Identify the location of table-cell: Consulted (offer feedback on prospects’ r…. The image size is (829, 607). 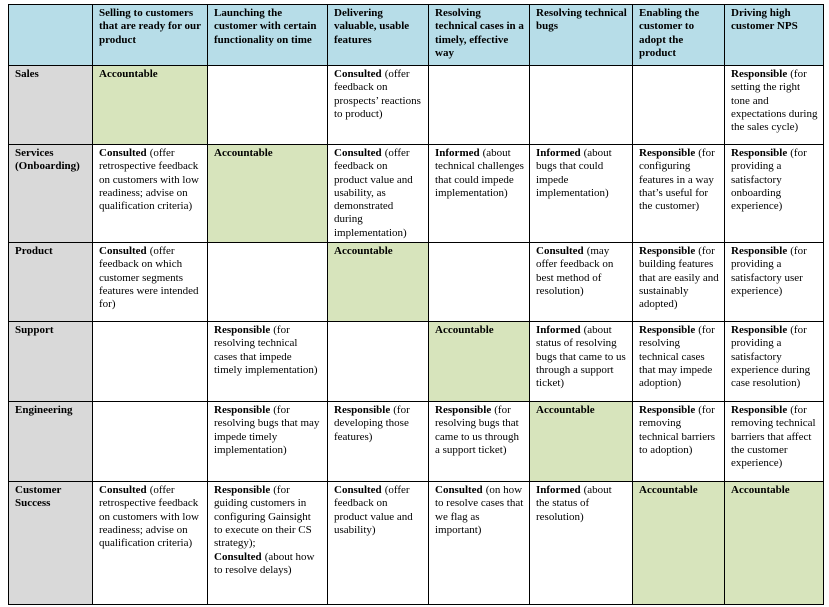
(378, 105).